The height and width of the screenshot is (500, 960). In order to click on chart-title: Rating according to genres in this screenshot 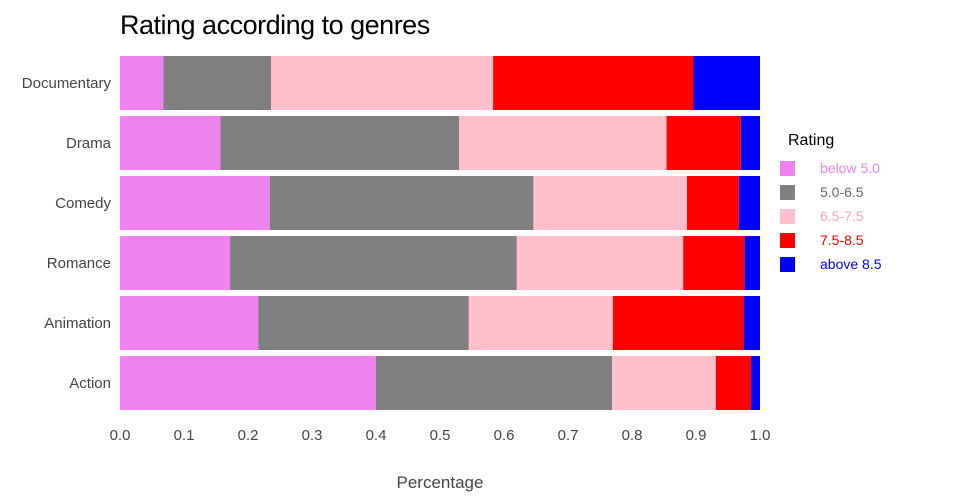, I will do `click(275, 25)`.